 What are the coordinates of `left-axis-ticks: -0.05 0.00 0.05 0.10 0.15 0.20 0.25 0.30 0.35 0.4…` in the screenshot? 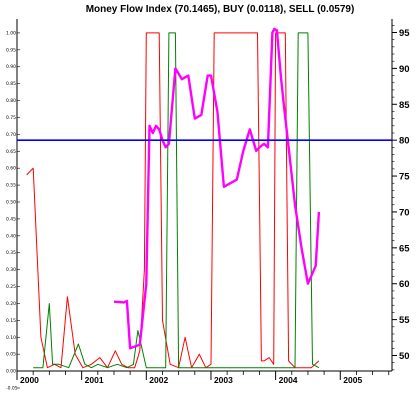 It's located at (13, 211).